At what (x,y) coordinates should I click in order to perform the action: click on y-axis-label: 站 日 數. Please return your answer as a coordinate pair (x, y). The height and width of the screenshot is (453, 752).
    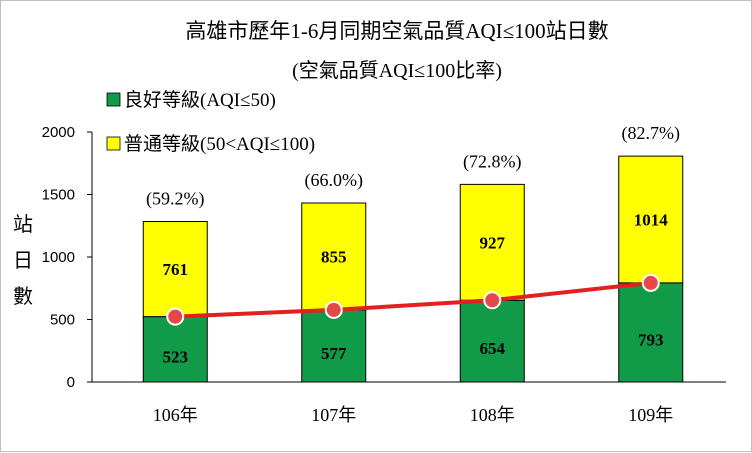
    Looking at the image, I should click on (23, 260).